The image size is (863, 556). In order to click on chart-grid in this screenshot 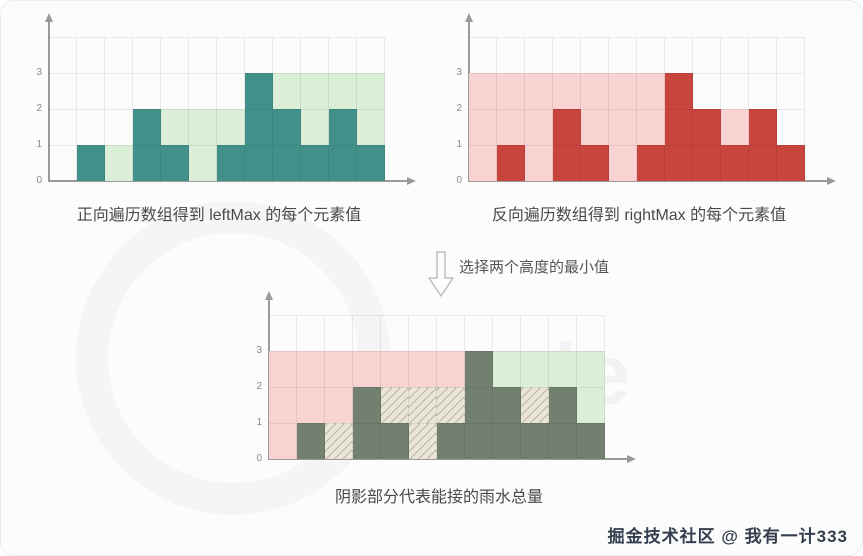, I will do `click(437, 387)`.